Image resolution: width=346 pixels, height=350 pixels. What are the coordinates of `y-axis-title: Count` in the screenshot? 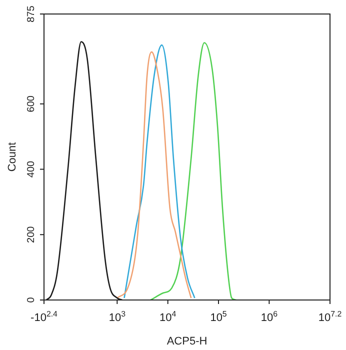 It's located at (12, 157).